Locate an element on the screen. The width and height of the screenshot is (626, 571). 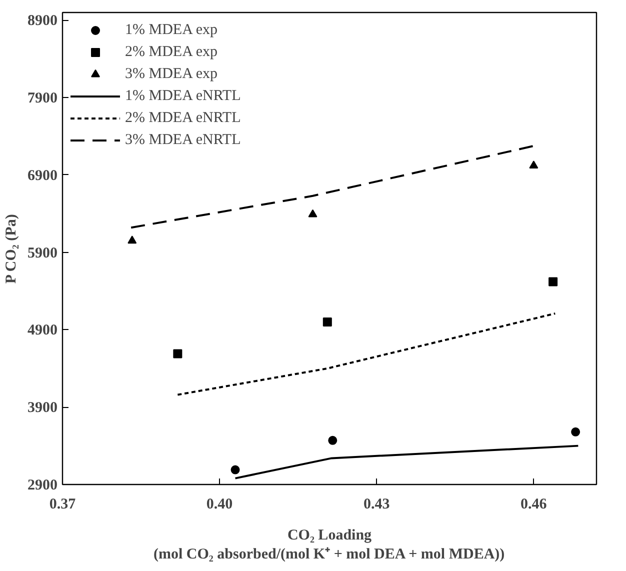
legend-label: 1% MDEA exp is located at coordinates (171, 30).